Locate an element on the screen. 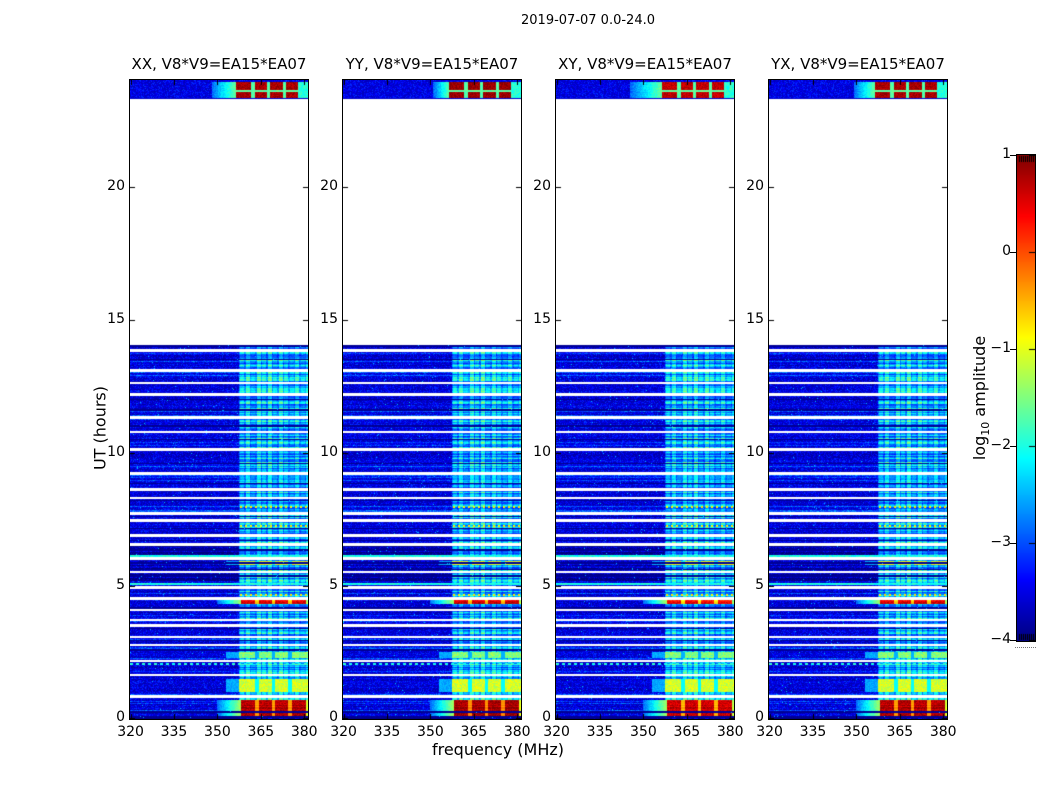 The image size is (1050, 800). colorbar-label-subscript: 10 is located at coordinates (986, 428).